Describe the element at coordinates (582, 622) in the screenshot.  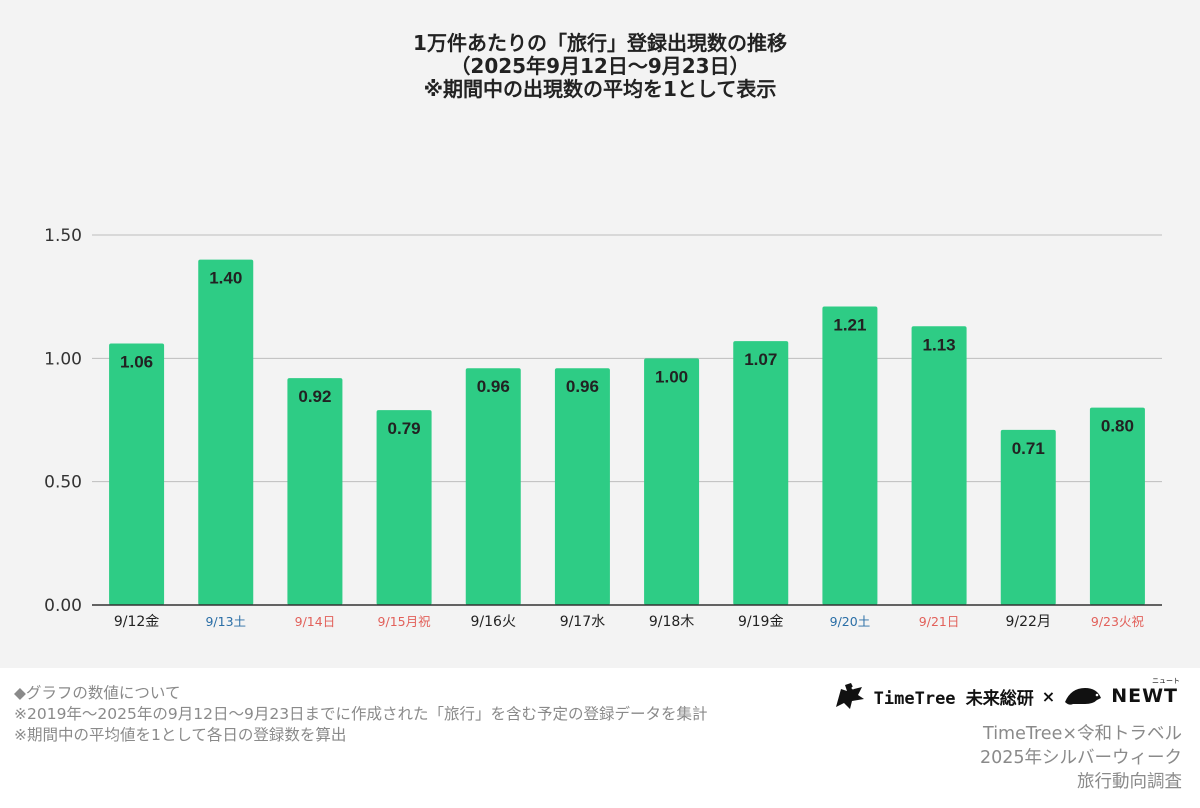
I see `x-tick-label: 9/17水` at that location.